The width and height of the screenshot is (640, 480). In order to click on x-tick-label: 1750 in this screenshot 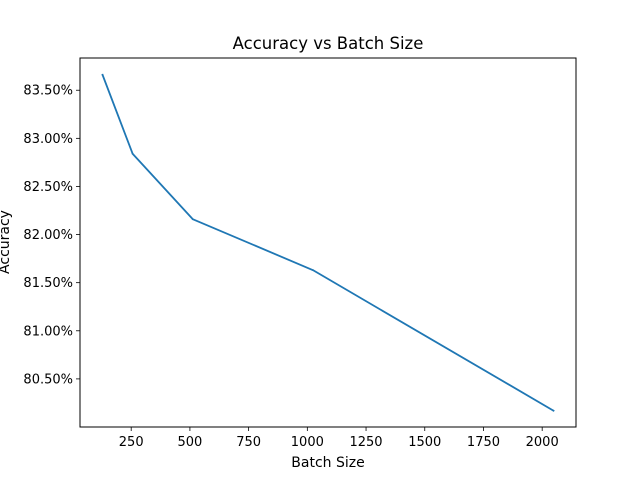, I will do `click(483, 442)`.